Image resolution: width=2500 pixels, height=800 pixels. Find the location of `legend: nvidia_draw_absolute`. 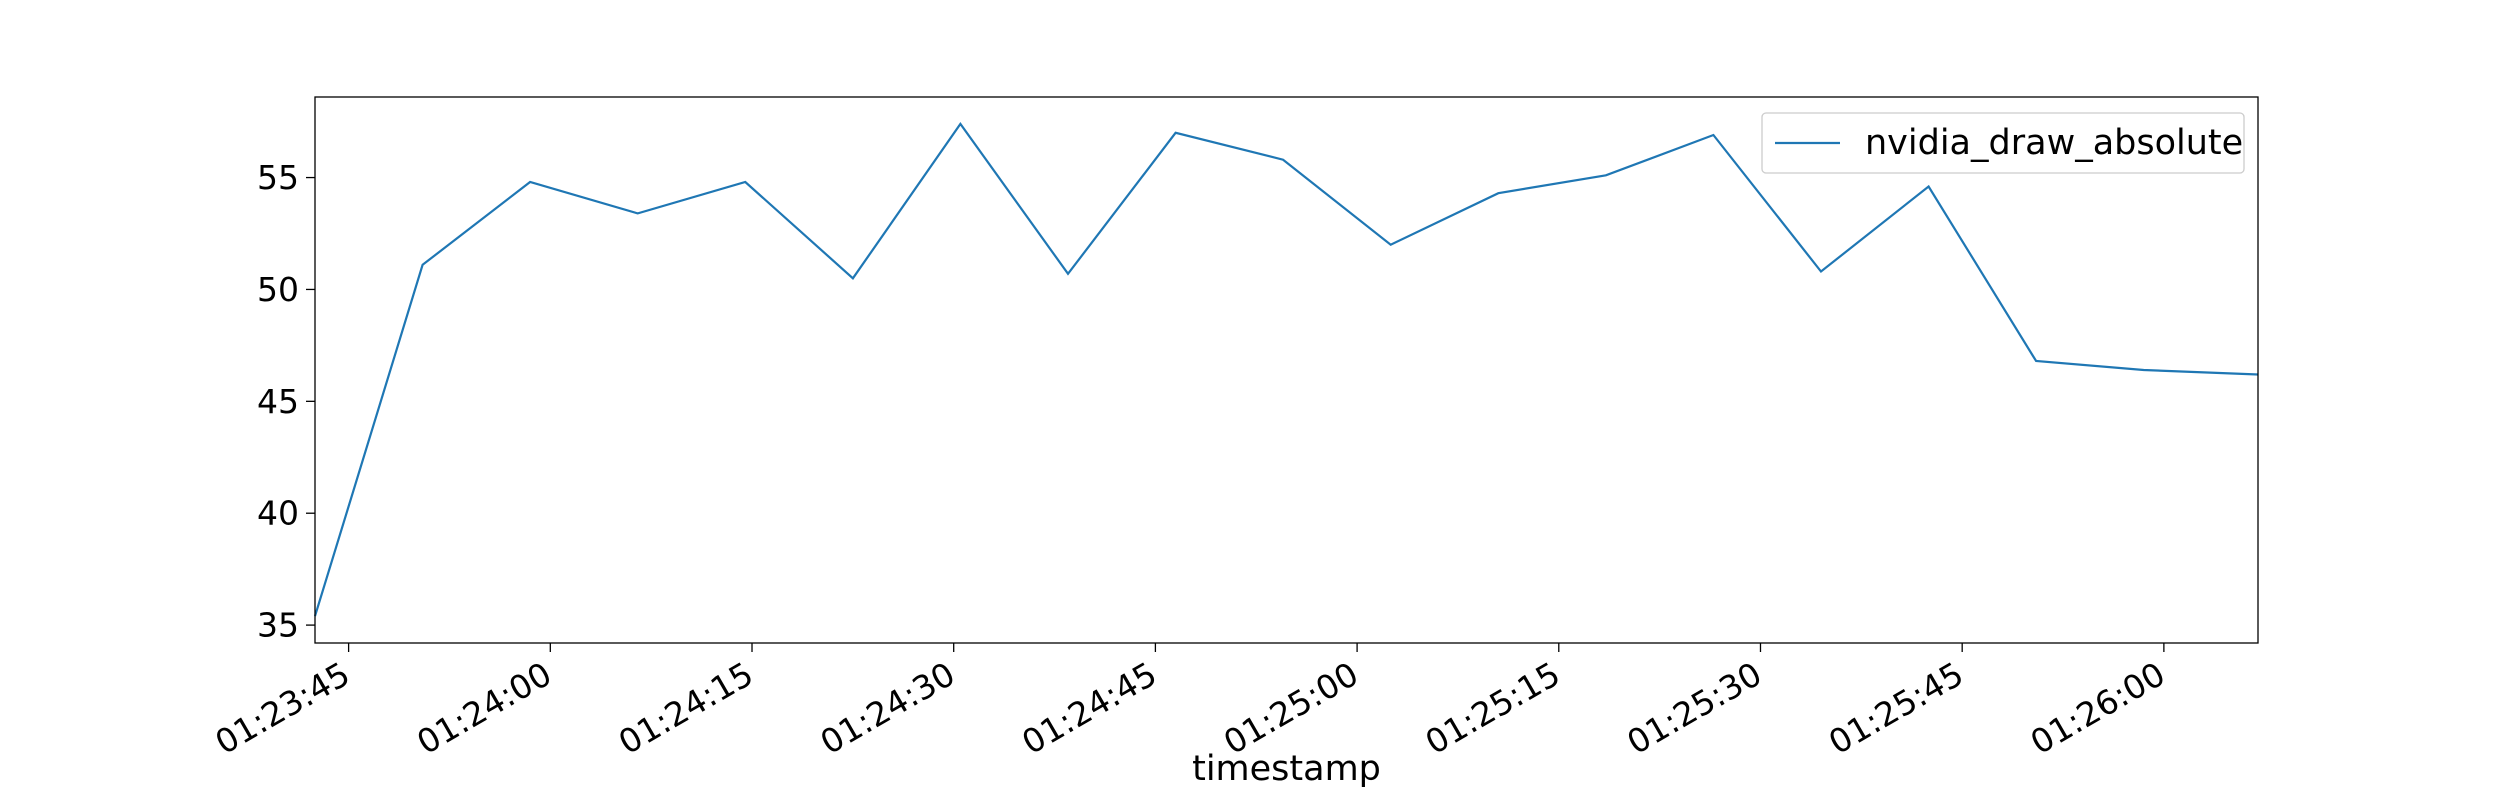

legend: nvidia_draw_absolute is located at coordinates (2003, 143).